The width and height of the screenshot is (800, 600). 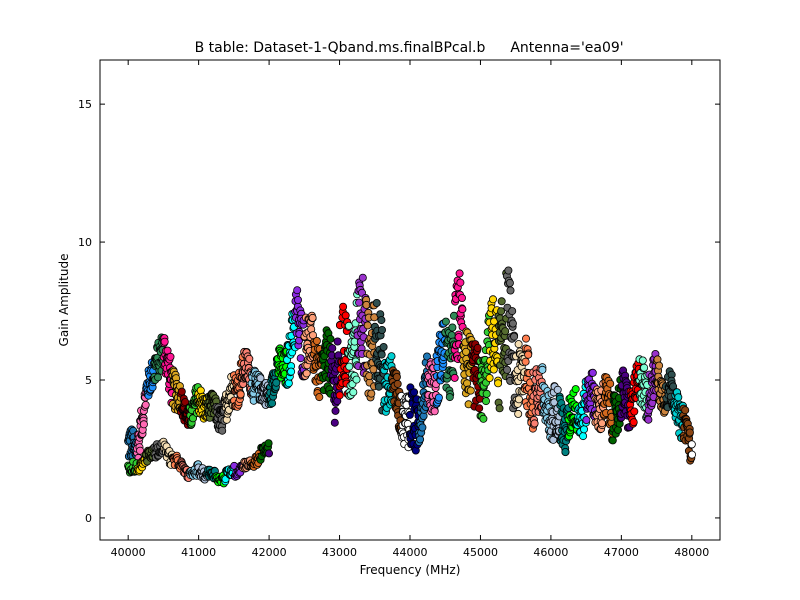 I want to click on y-axis-label: Gain Amplitude, so click(x=64, y=300).